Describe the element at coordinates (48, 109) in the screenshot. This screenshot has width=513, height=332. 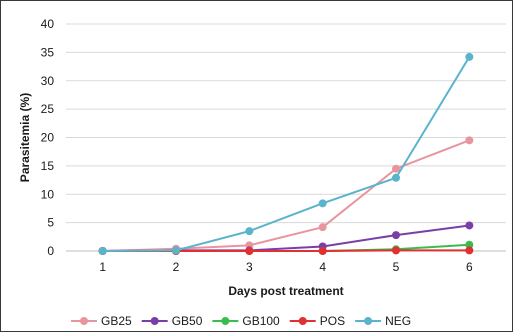
I see `y-tick-label-5: 25` at that location.